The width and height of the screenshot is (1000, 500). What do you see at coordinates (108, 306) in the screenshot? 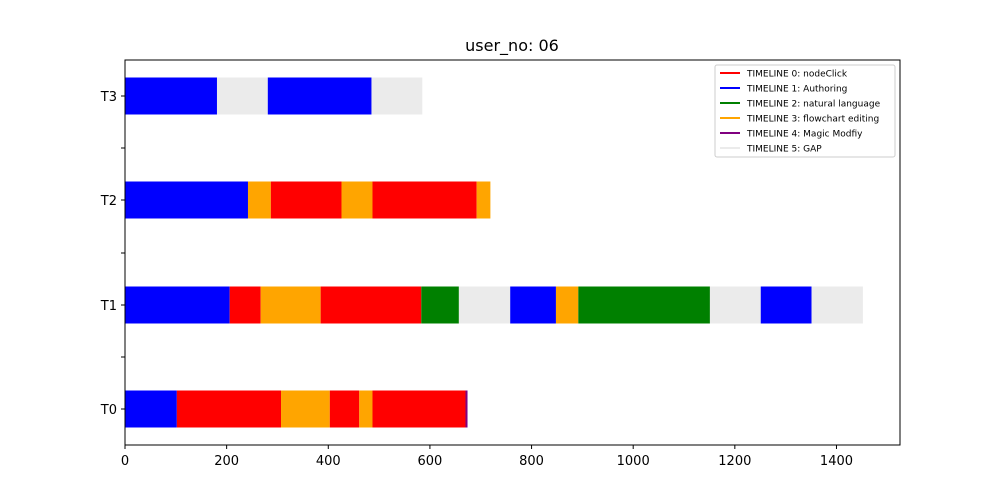
I see `y-tick-label: T1` at bounding box center [108, 306].